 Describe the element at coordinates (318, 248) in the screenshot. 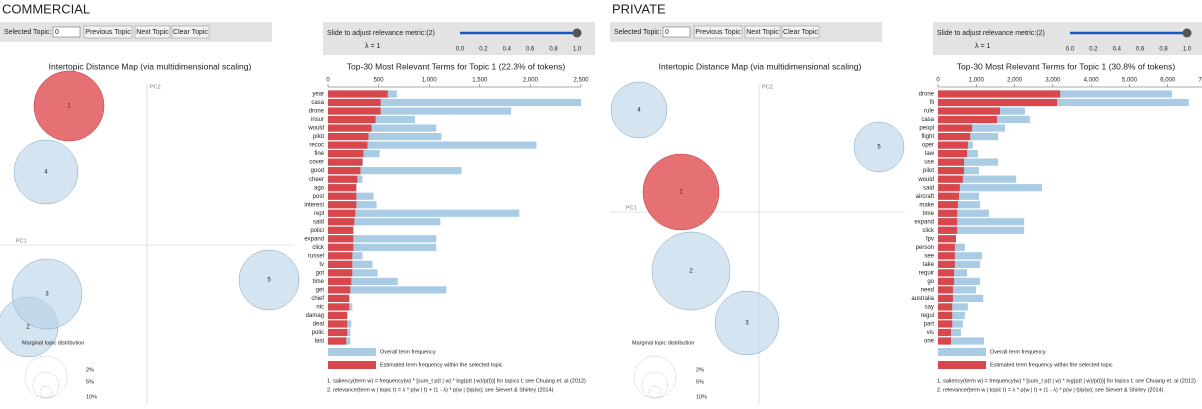

I see `term-label: click` at that location.